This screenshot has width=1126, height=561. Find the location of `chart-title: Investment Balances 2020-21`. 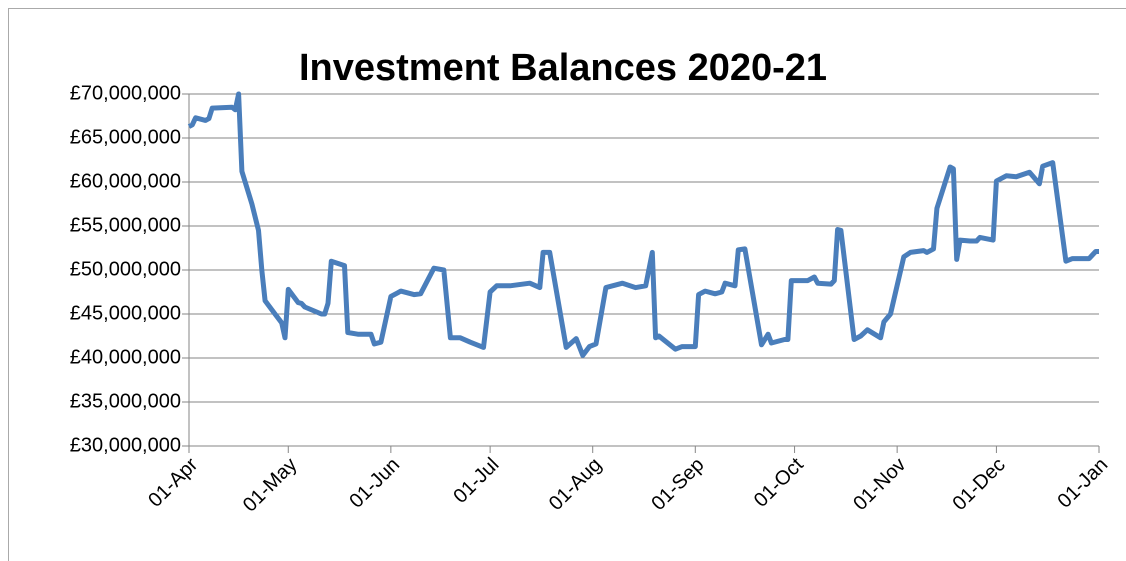

chart-title: Investment Balances 2020-21 is located at coordinates (563, 68).